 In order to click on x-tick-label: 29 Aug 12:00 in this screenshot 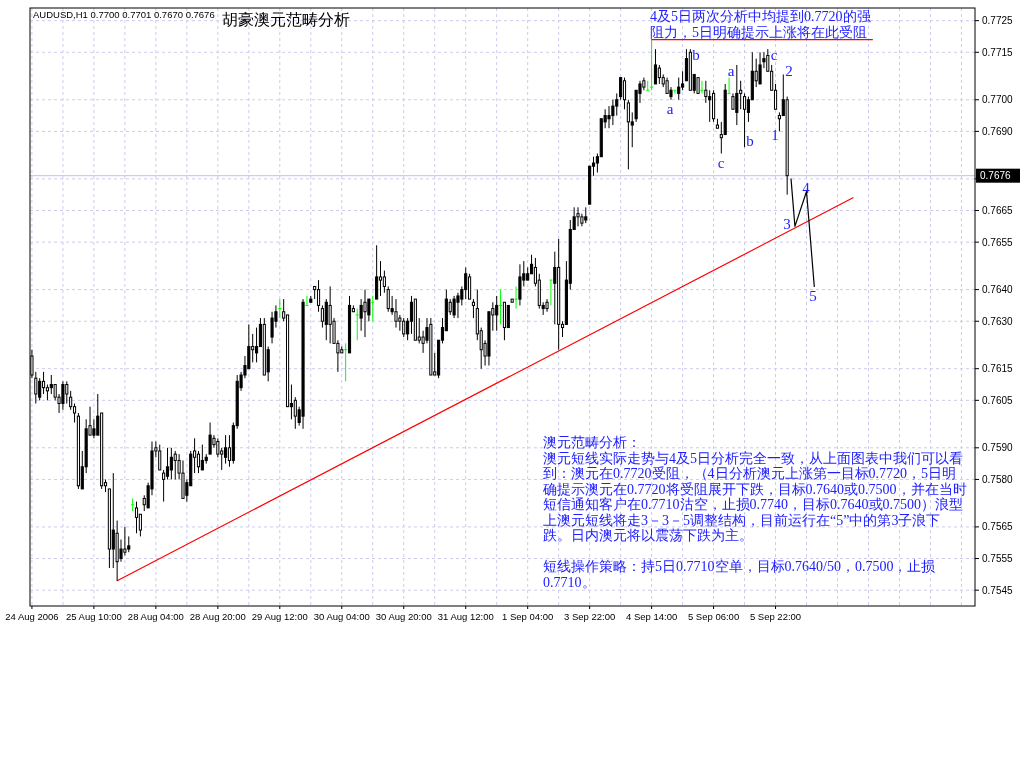, I will do `click(279, 616)`.